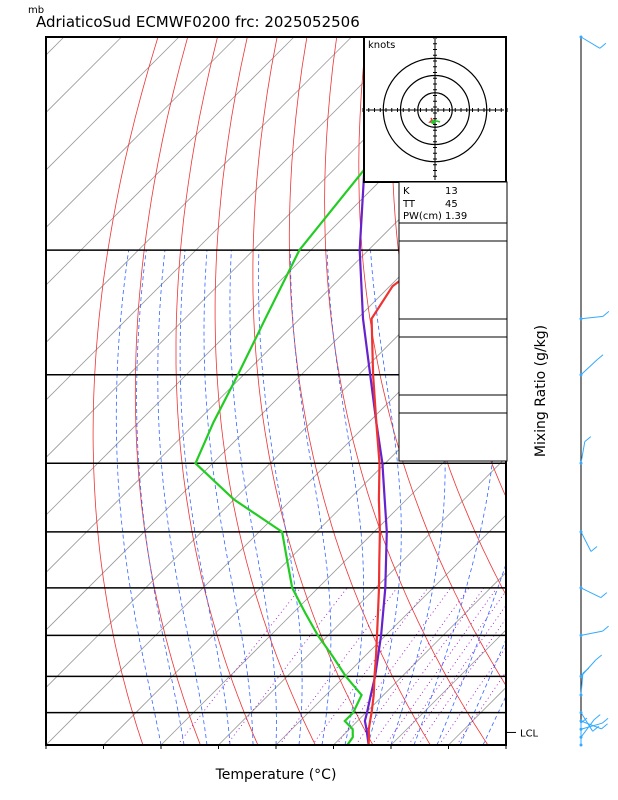 Image resolution: width=618 pixels, height=800 pixels. Describe the element at coordinates (529, 733) in the screenshot. I see `lcl-label: LCL` at that location.